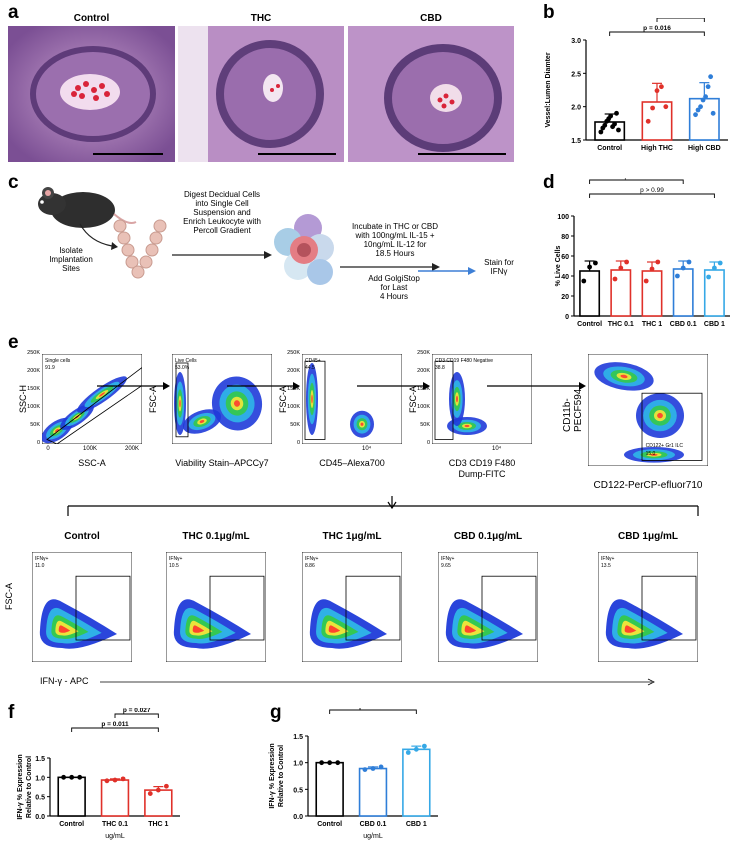 The image size is (741, 846). What do you see at coordinates (222, 255) in the screenshot?
I see `arrow-digest` at bounding box center [222, 255].